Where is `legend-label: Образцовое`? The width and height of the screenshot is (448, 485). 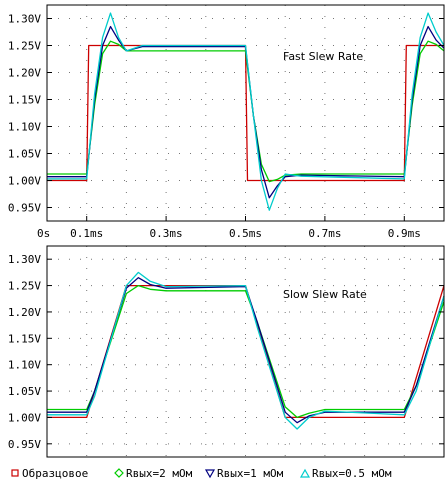
legend-label: Образцовое is located at coordinates (55, 473).